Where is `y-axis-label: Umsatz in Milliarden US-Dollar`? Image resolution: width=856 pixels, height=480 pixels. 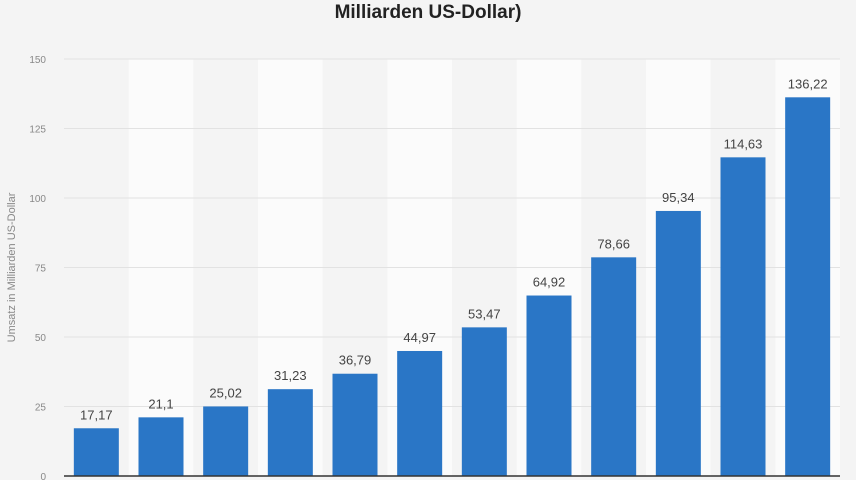
y-axis-label: Umsatz in Milliarden US-Dollar is located at coordinates (12, 267).